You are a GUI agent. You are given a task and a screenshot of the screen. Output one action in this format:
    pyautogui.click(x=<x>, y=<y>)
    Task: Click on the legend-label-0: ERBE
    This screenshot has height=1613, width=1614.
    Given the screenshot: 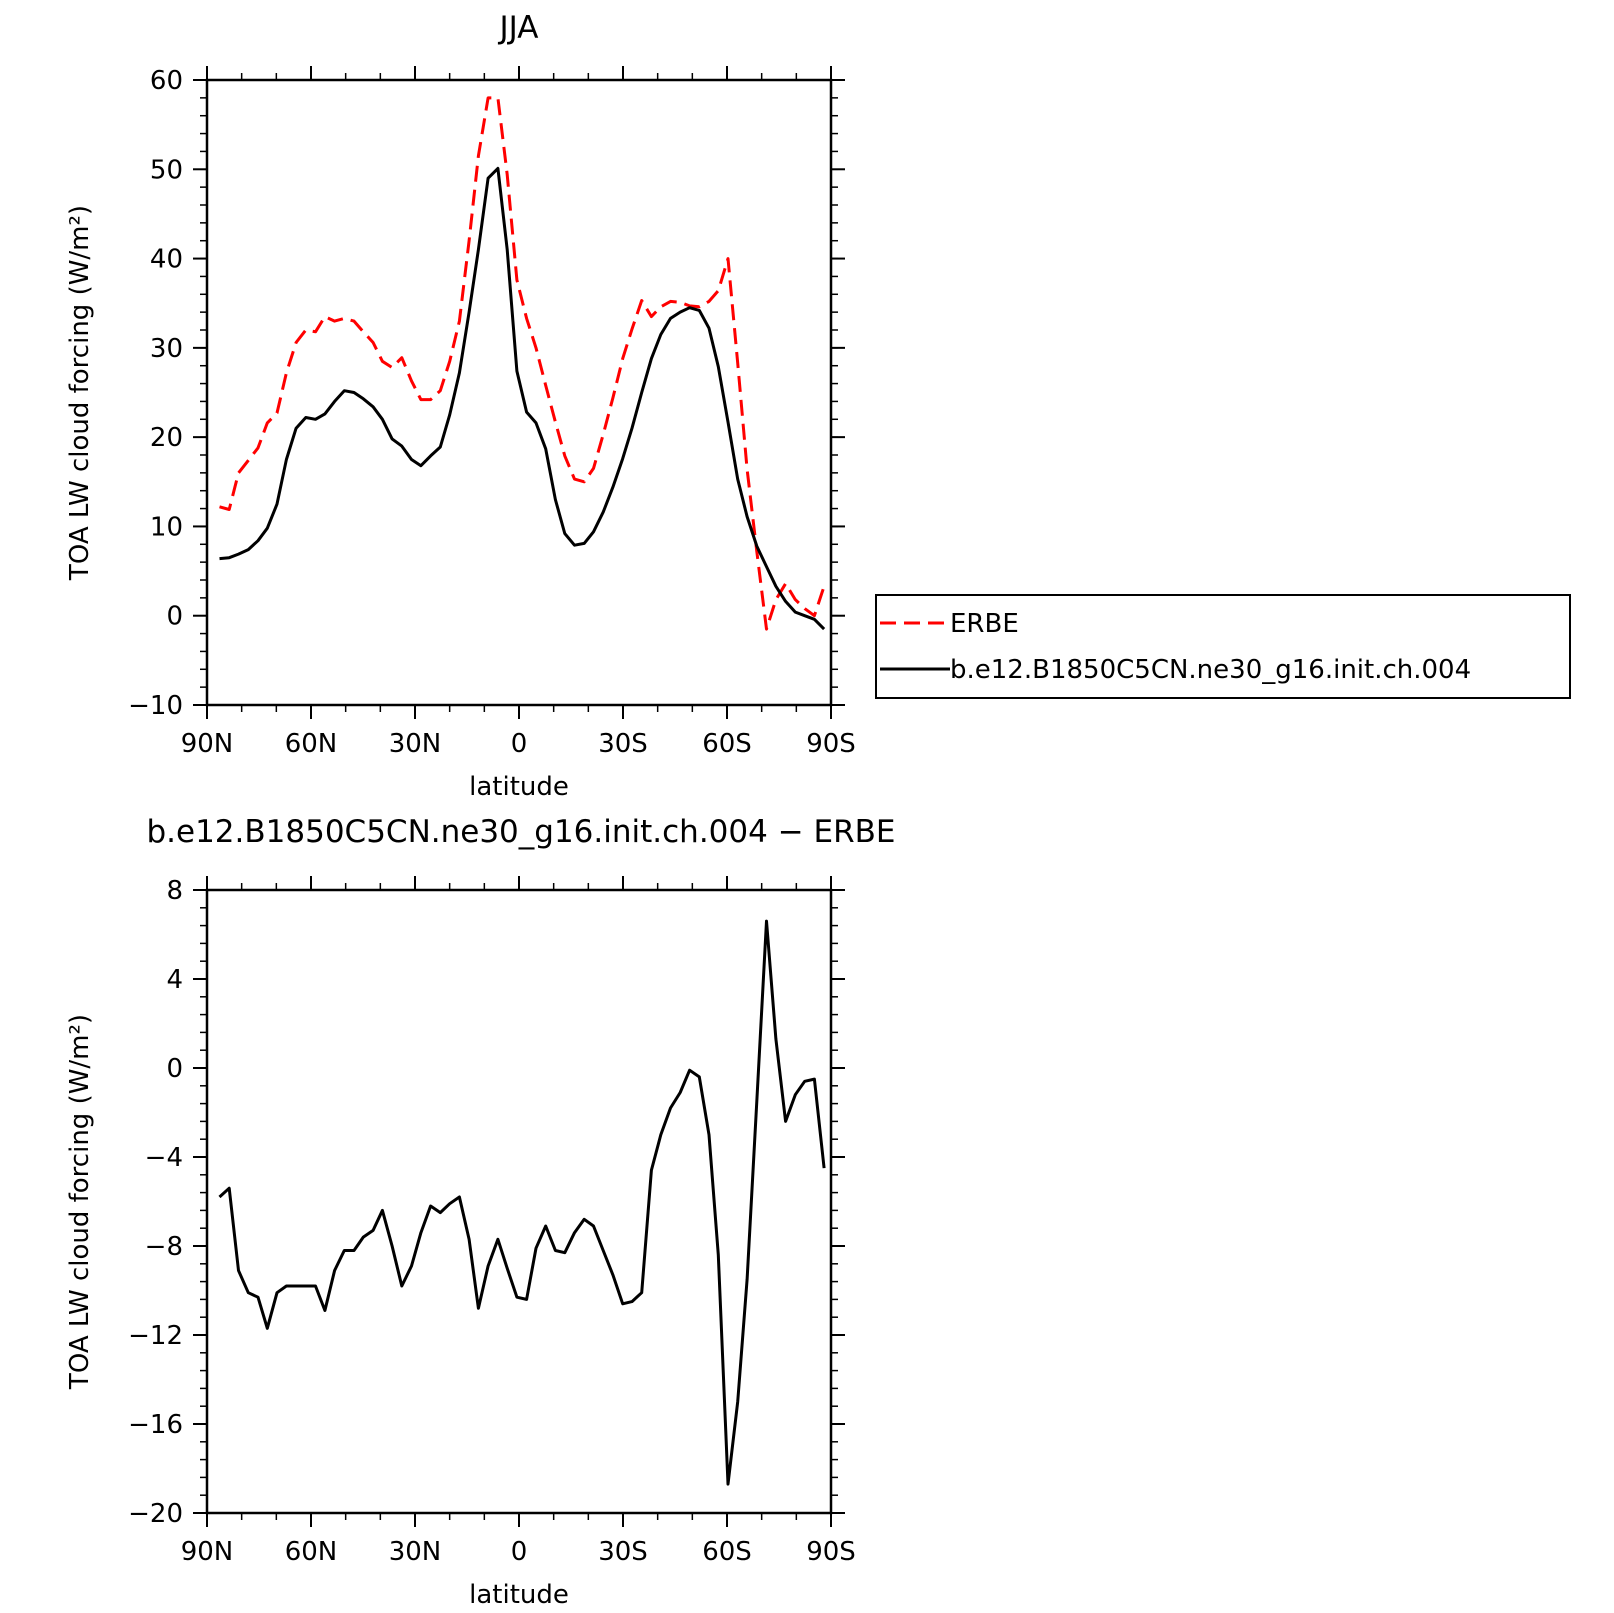 What is the action you would take?
    pyautogui.click(x=984, y=624)
    